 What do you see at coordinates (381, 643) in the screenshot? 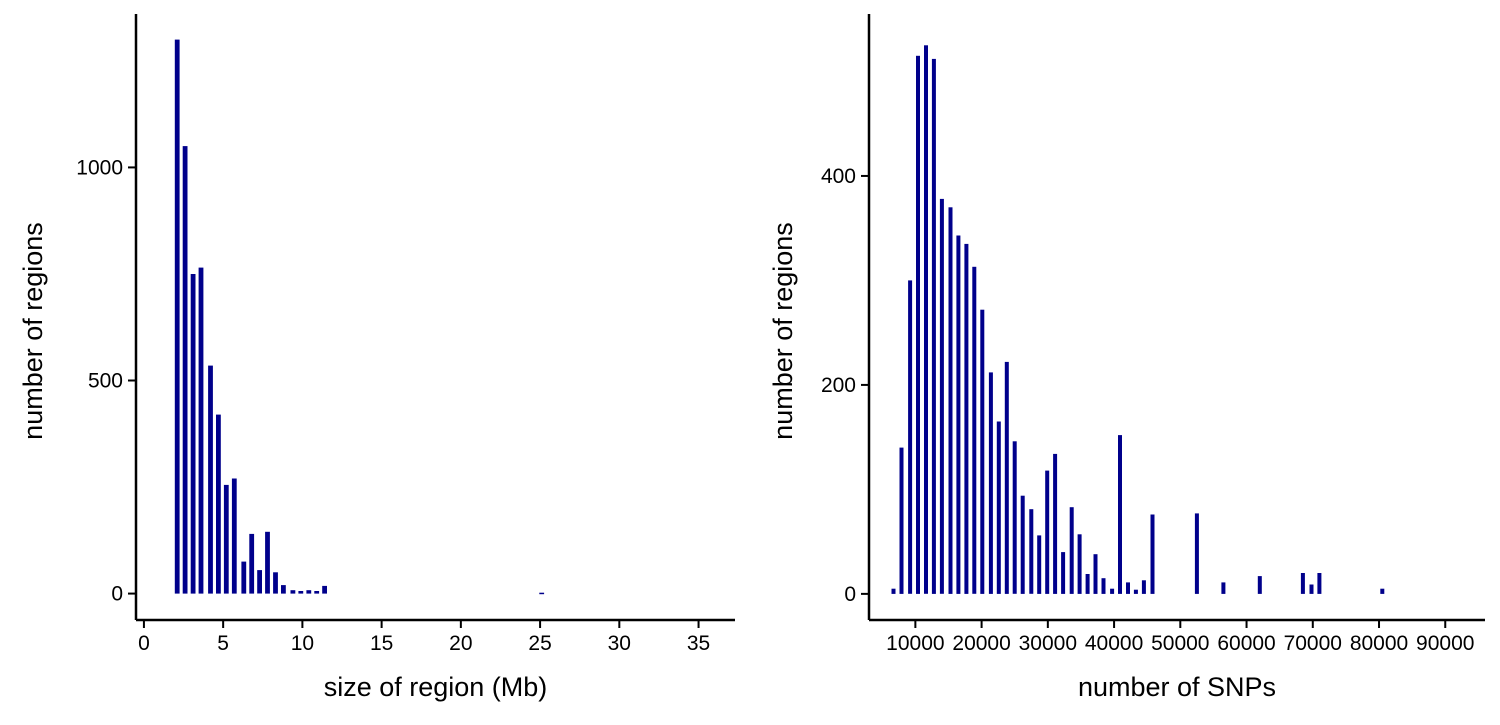
I see `panel1-x-tick-label: 15` at bounding box center [381, 643].